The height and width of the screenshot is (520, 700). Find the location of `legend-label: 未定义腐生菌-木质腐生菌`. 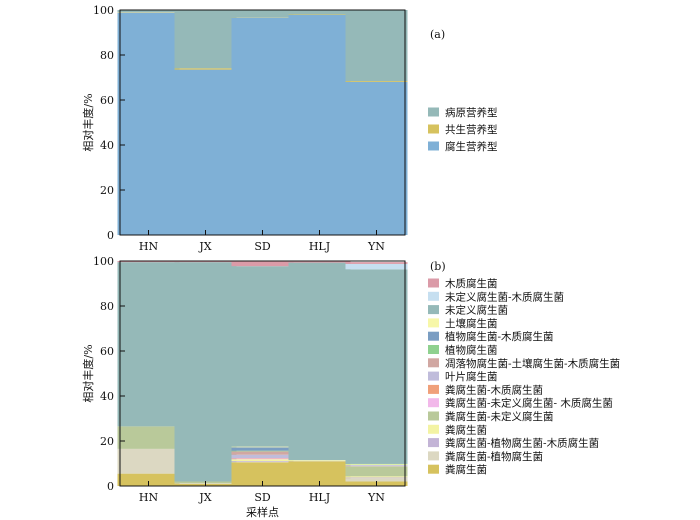

legend-label: 未定义腐生菌-木质腐生菌 is located at coordinates (504, 296).